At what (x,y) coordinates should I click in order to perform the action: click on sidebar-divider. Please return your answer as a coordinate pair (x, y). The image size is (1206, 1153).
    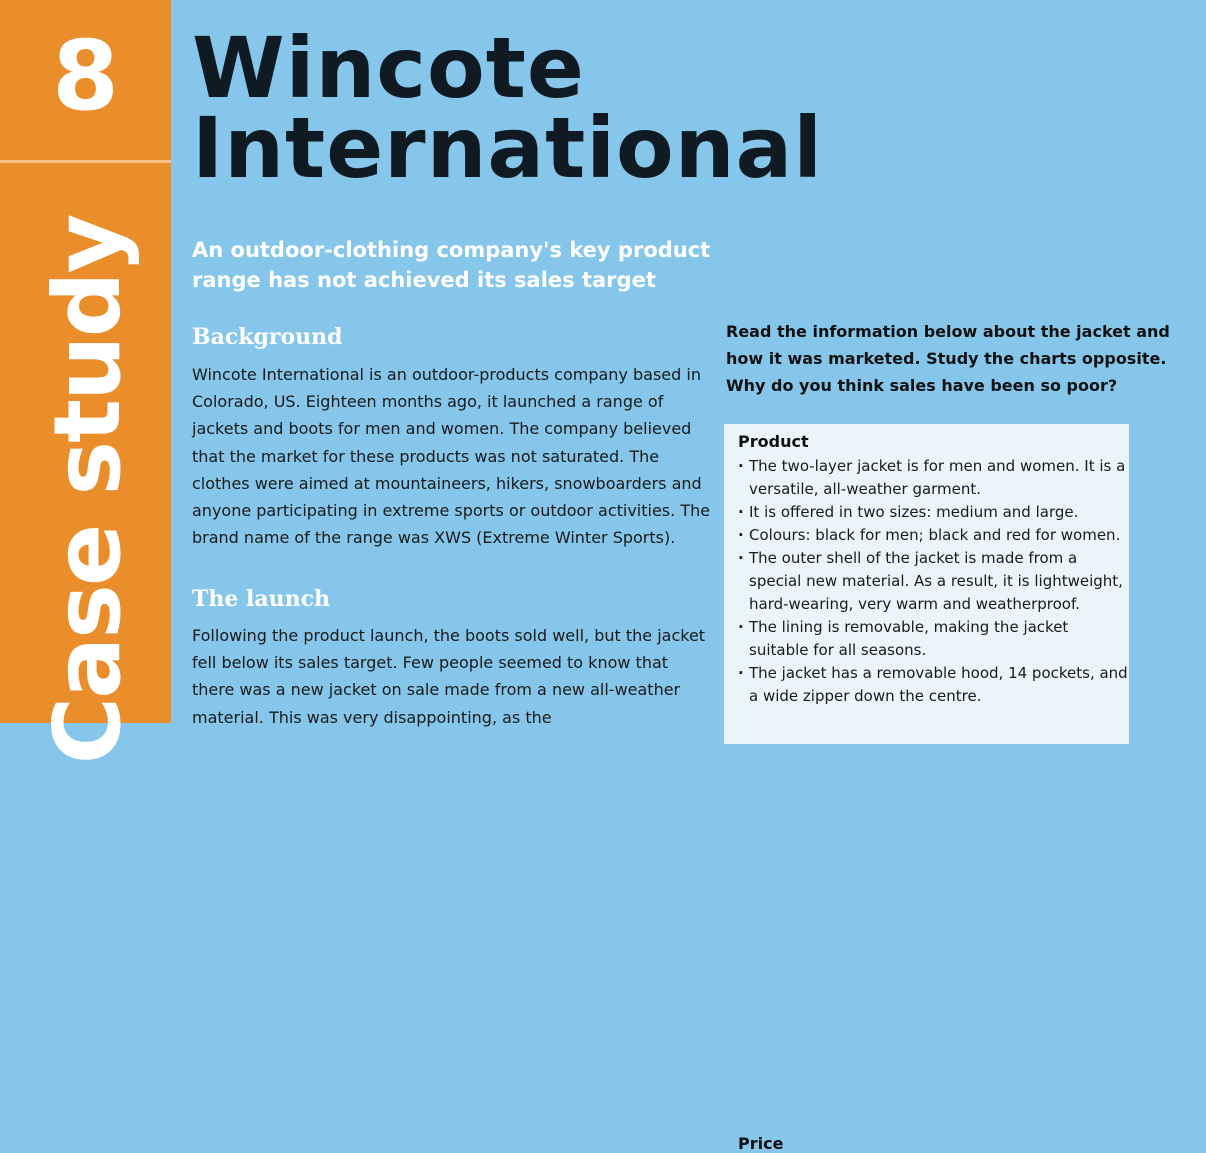
    Looking at the image, I should click on (85, 161).